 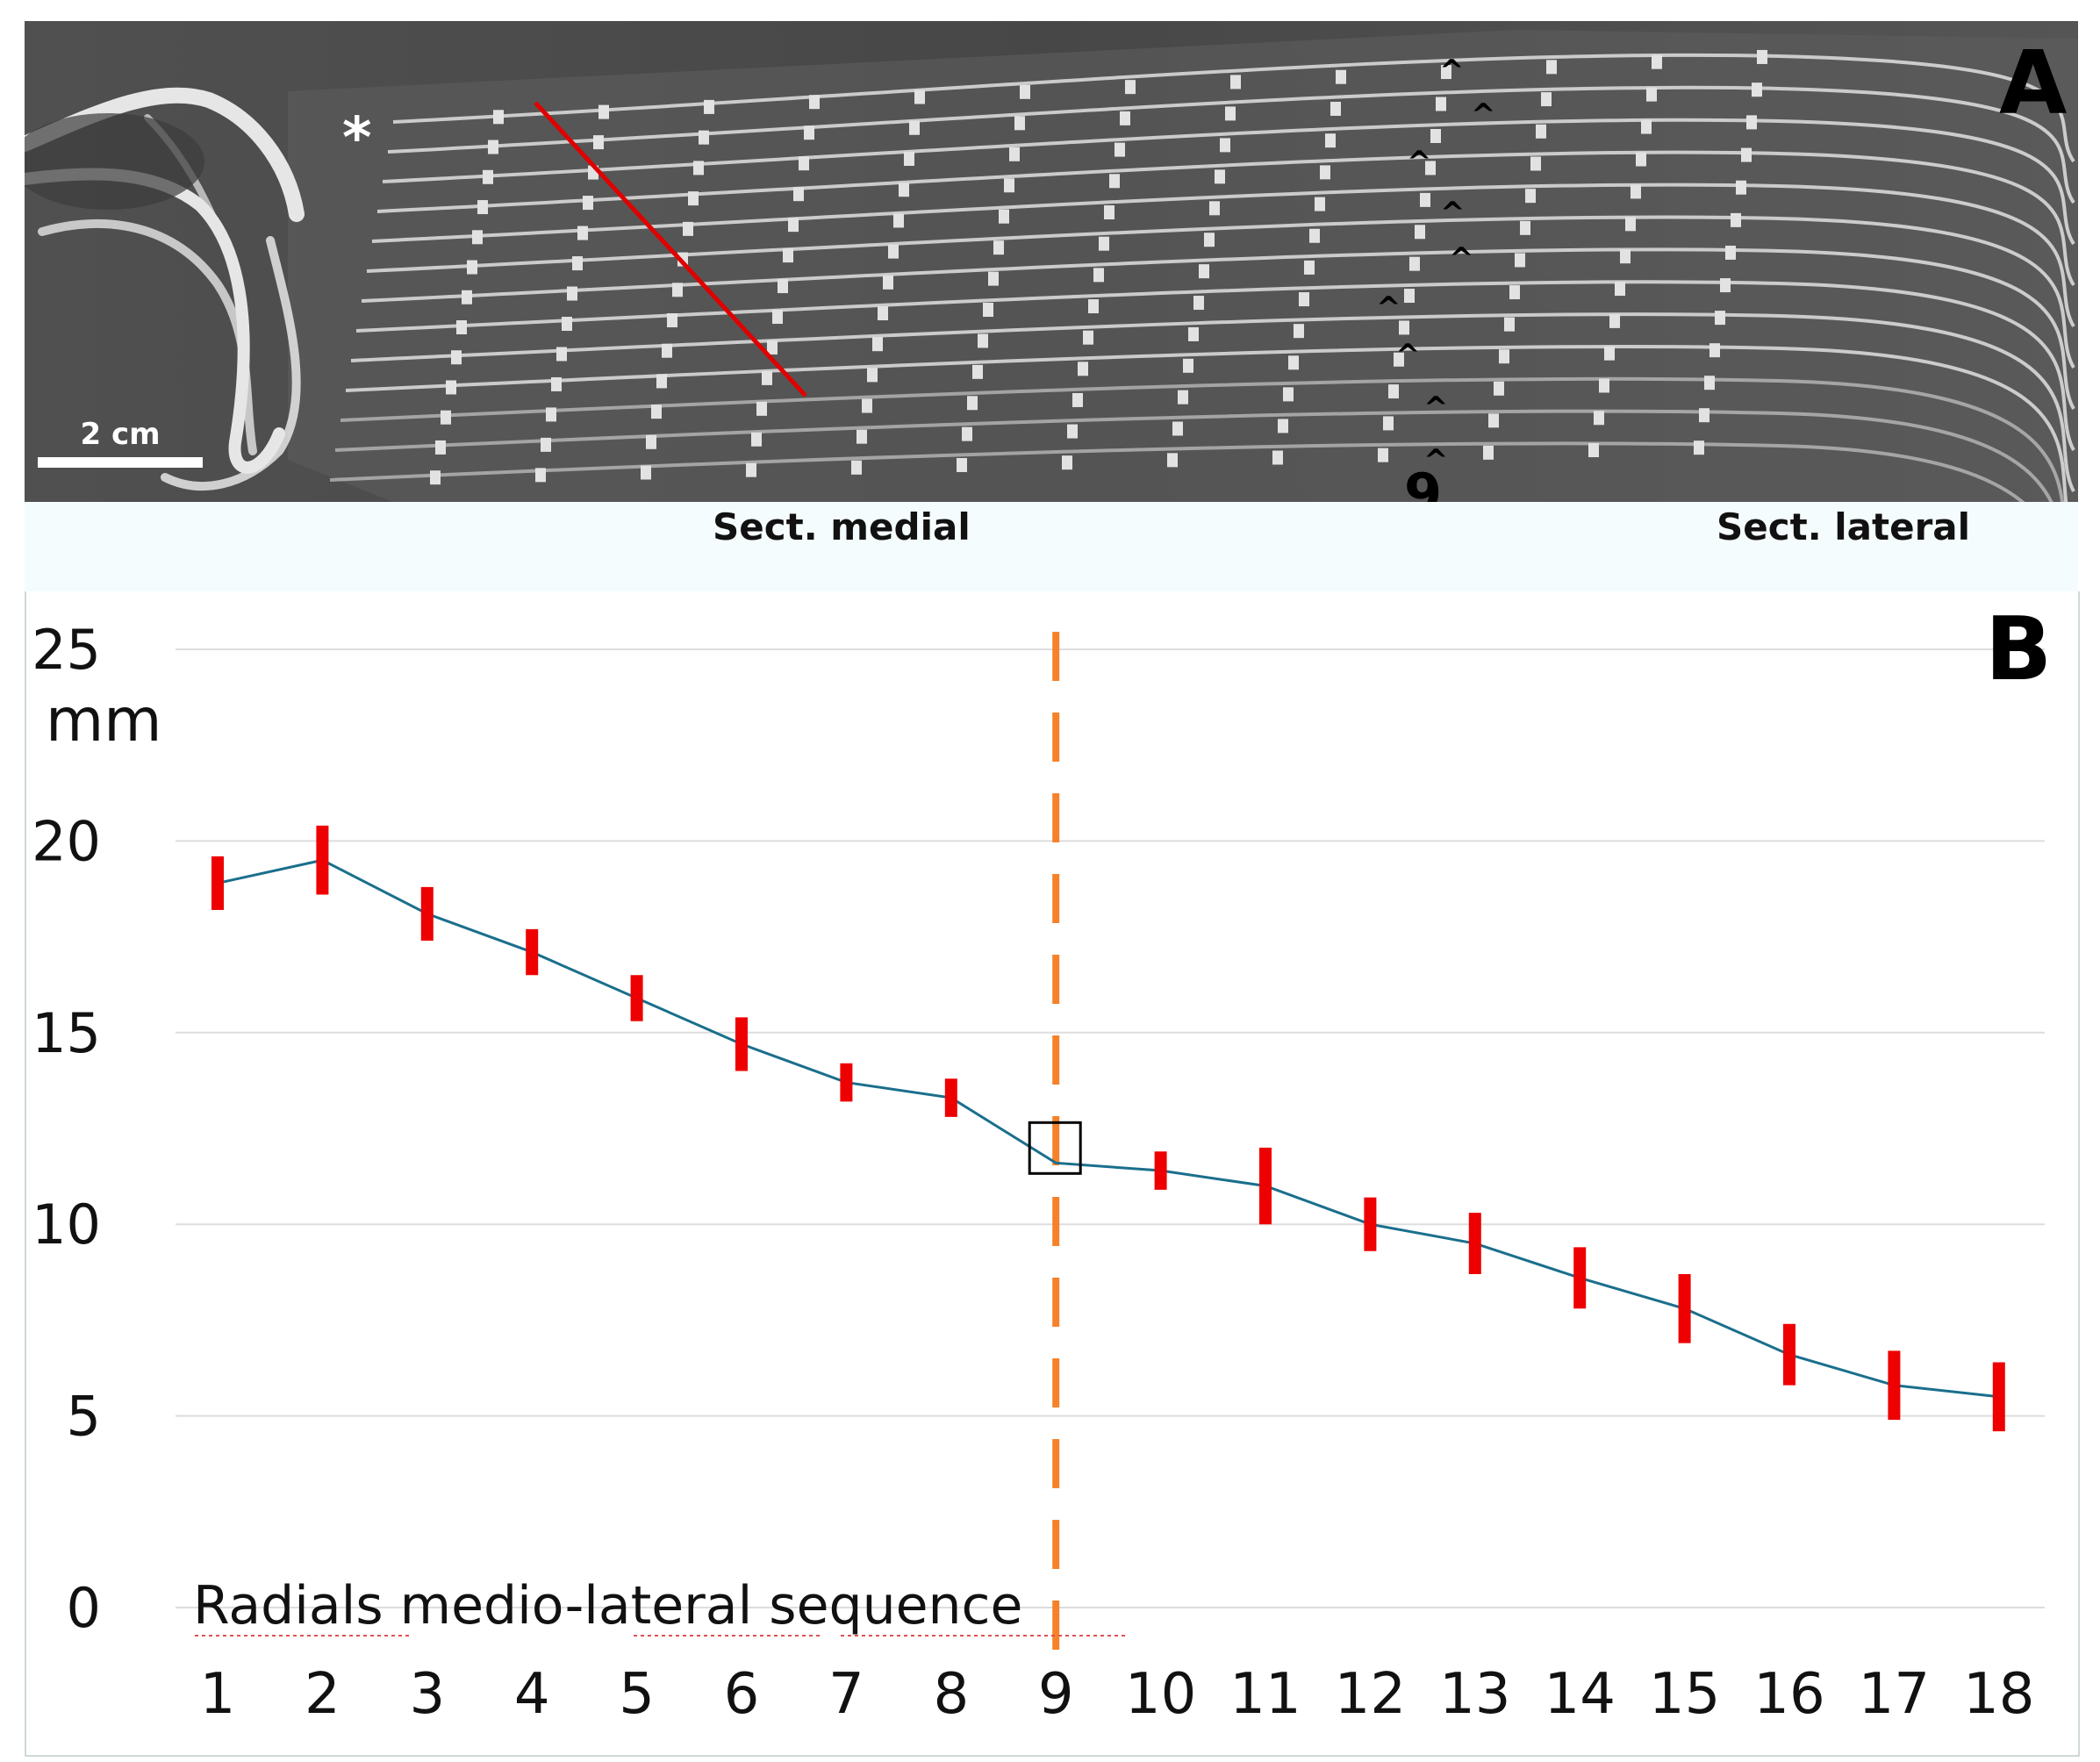 I want to click on x-annotation-label: Radials medio-lateral sequence, so click(x=608, y=1606).